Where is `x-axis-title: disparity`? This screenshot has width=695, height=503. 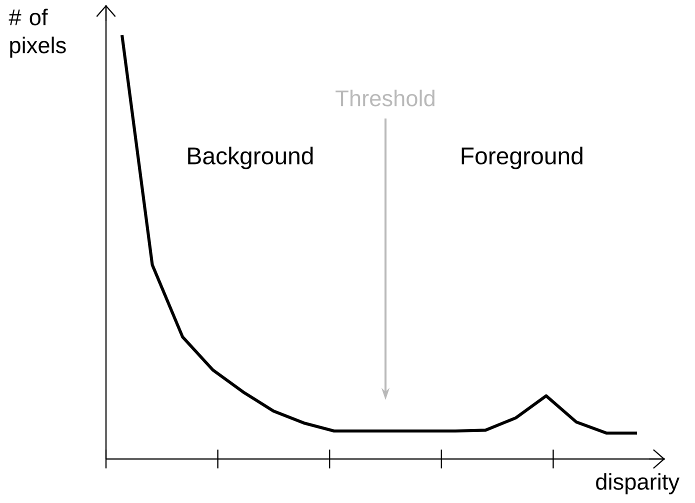 x-axis-title: disparity is located at coordinates (638, 483).